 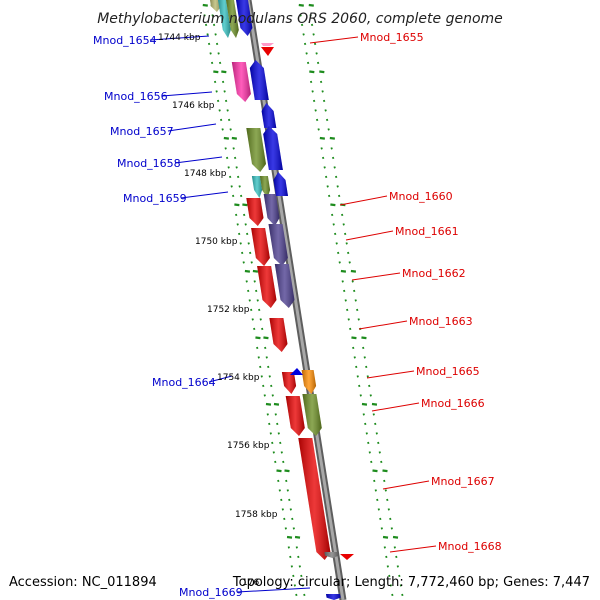 I want to click on scale-label-1760: 176, so click(x=250, y=583).